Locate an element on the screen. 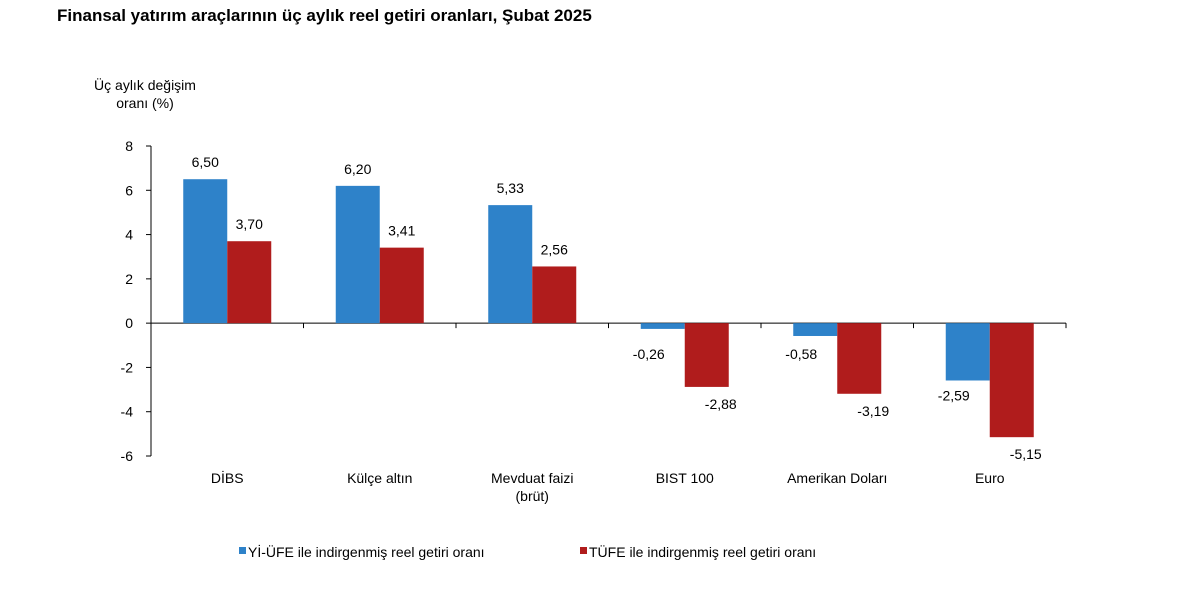  data-label-tufe-5: -5,15 is located at coordinates (1026, 454).